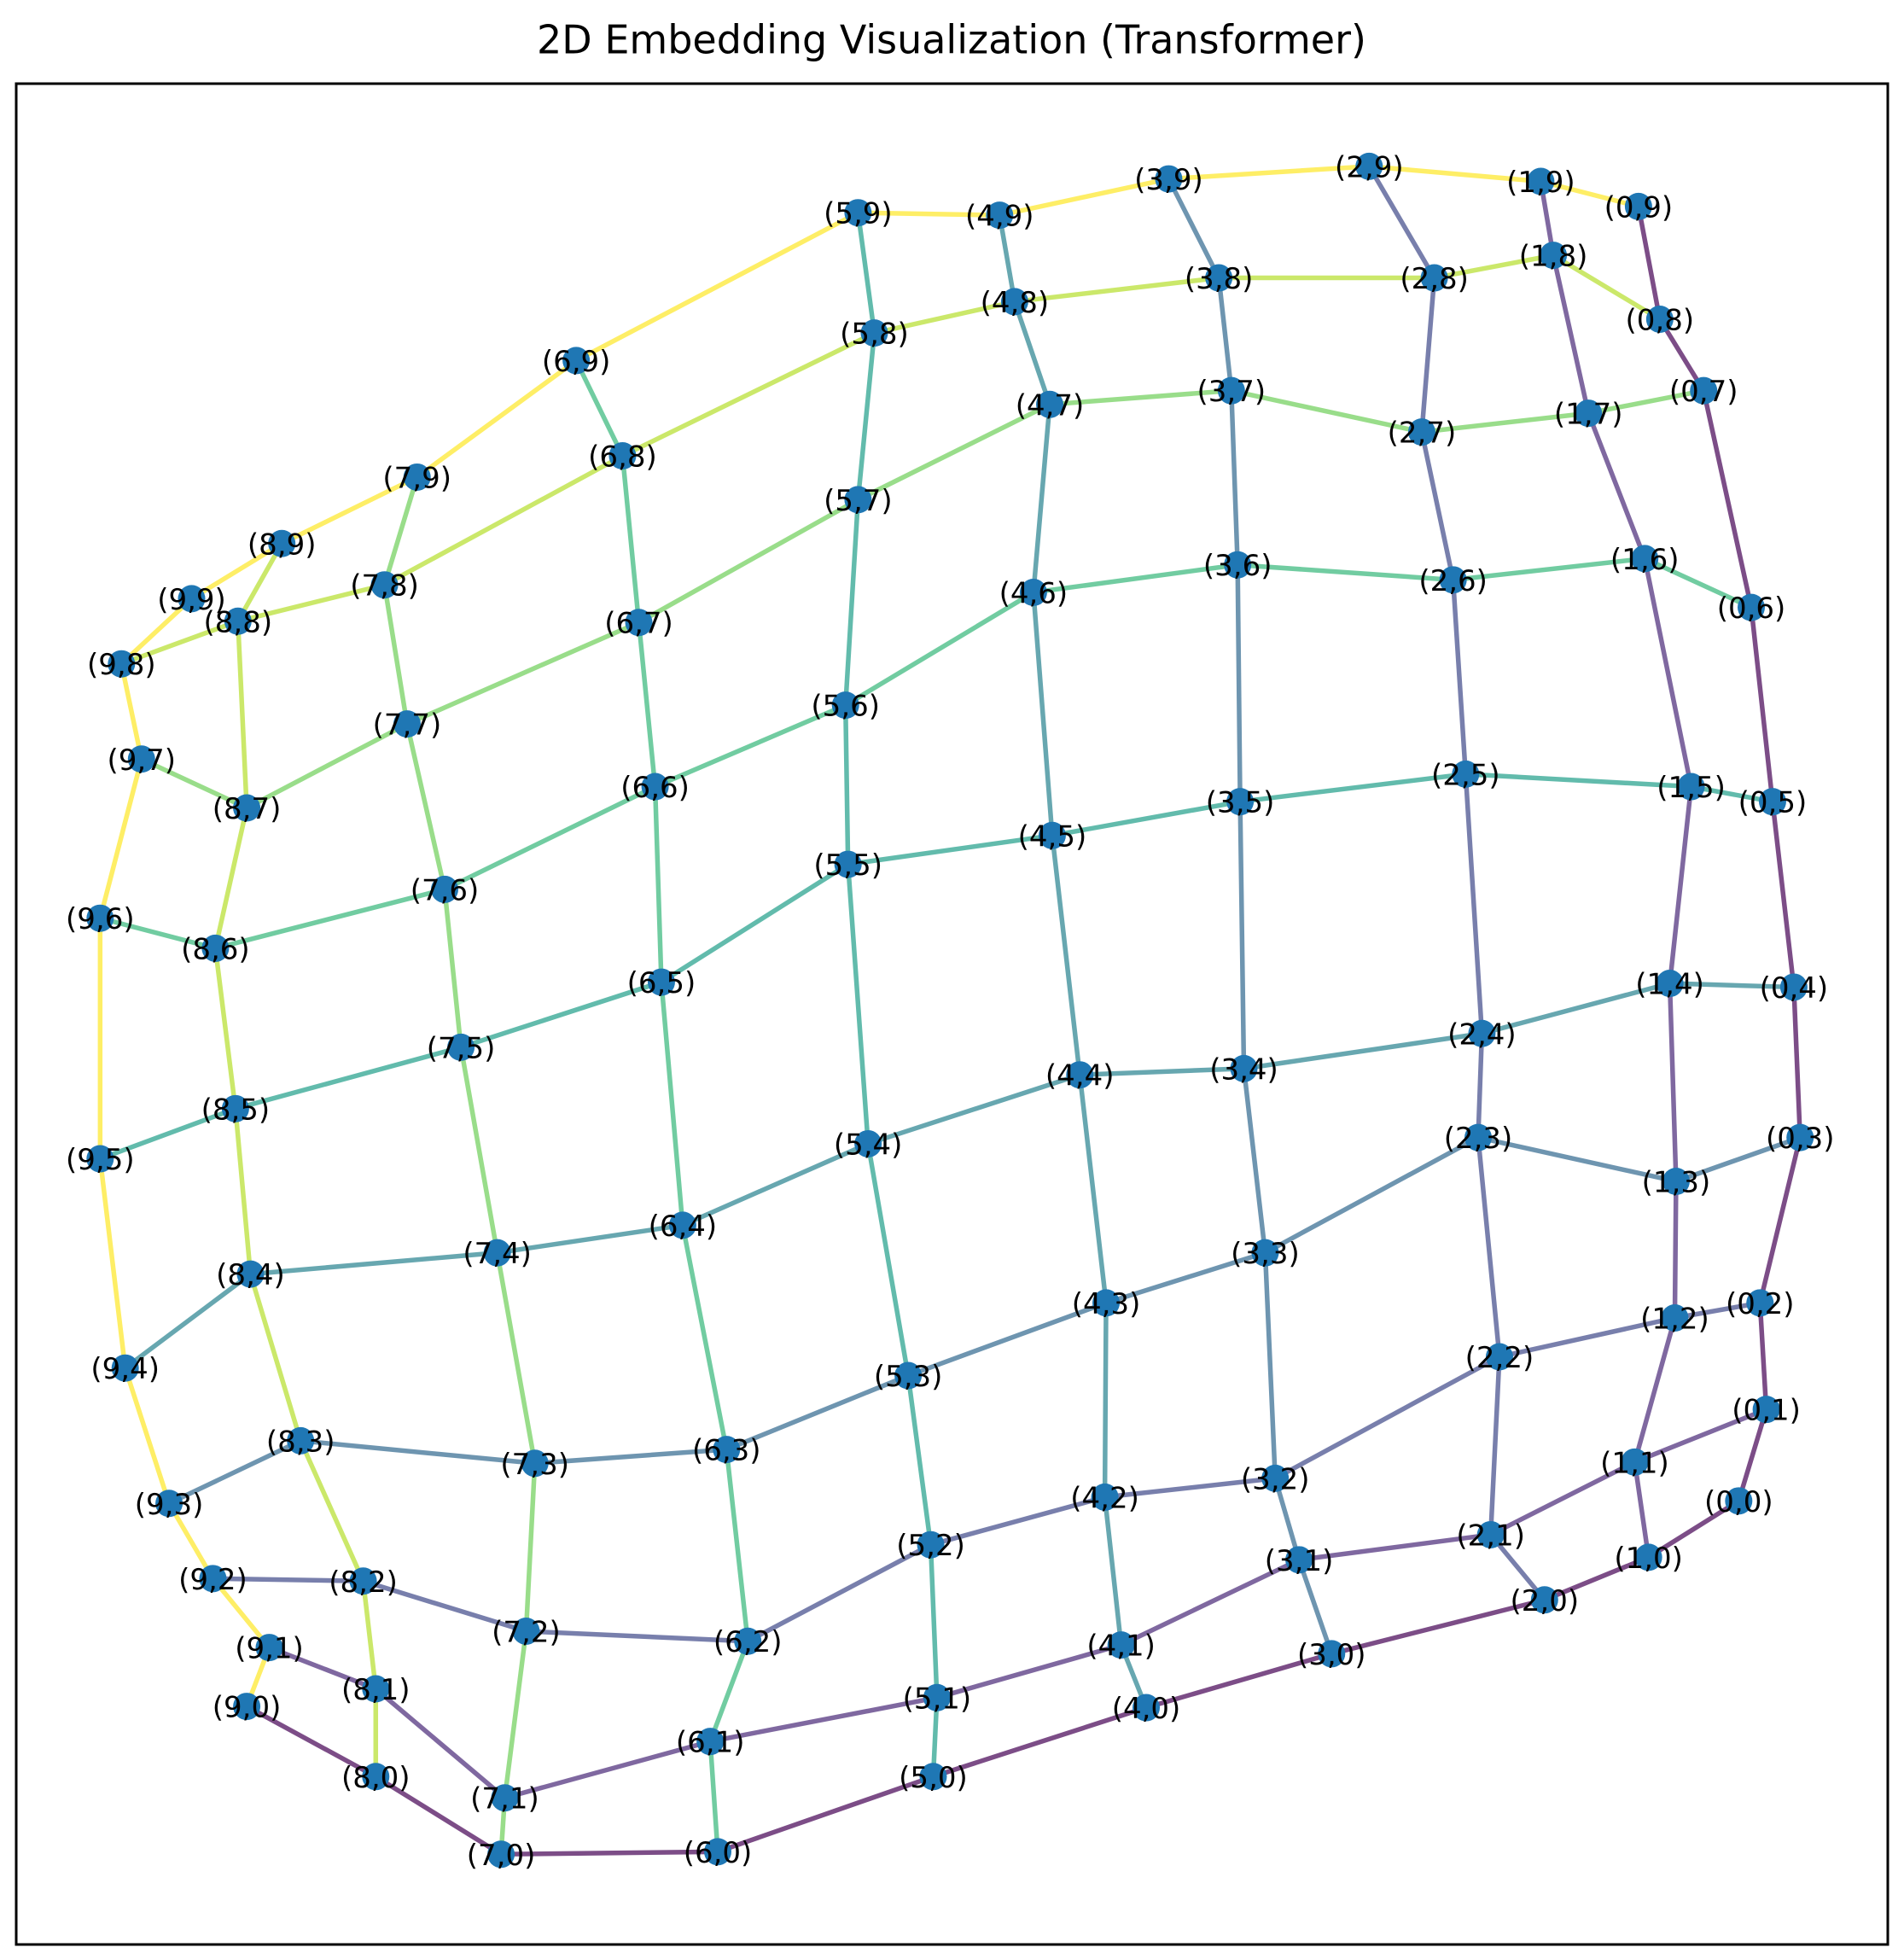  What do you see at coordinates (1676, 1182) in the screenshot?
I see `node-label: (1,3)` at bounding box center [1676, 1182].